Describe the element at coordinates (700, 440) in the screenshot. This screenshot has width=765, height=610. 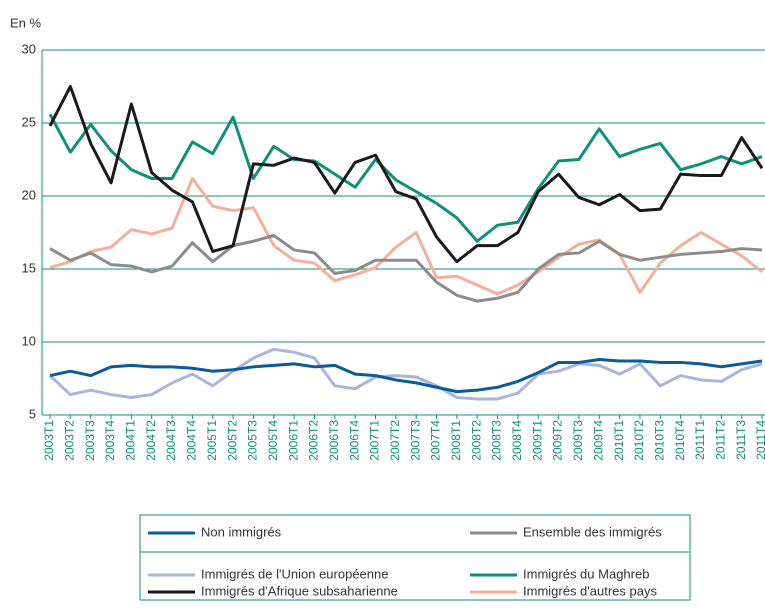
I see `x-tick-label: 2011T1` at that location.